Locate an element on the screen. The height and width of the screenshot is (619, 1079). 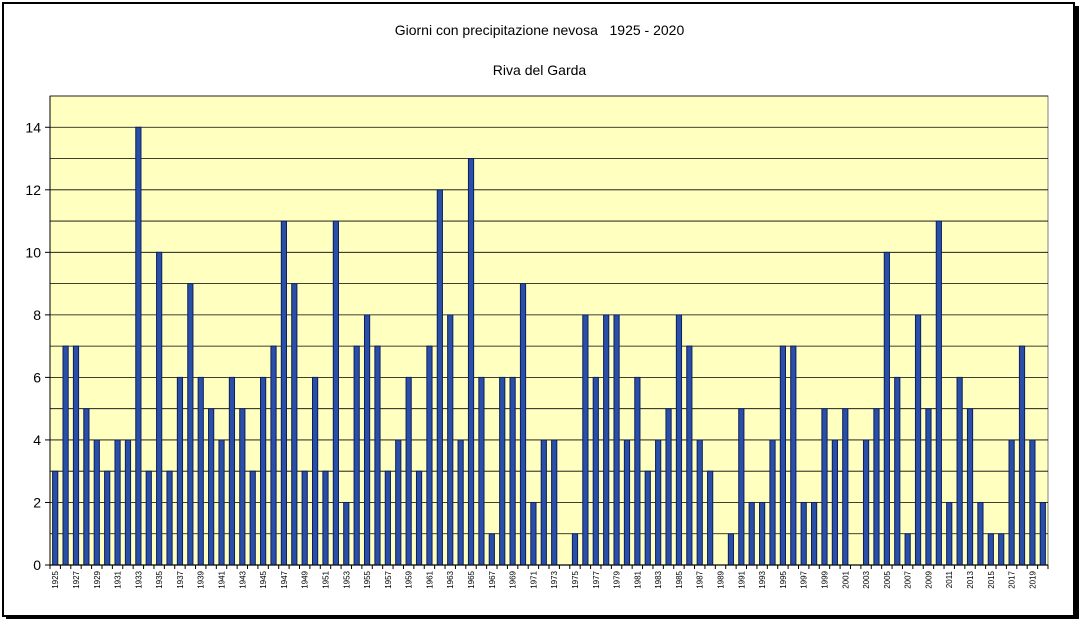
bar-1943 is located at coordinates (242, 487).